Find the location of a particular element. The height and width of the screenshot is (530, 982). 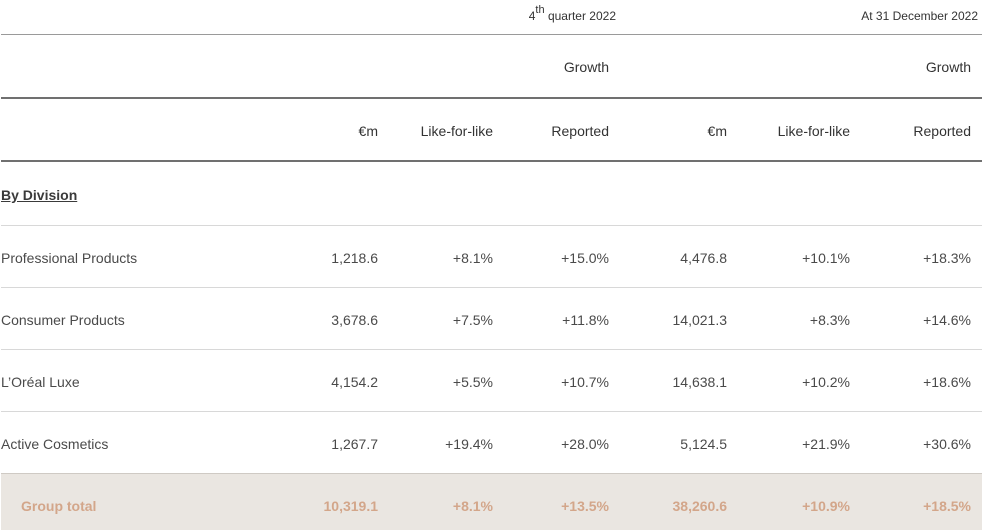

table-cell: 1,267.7 is located at coordinates (354, 444).